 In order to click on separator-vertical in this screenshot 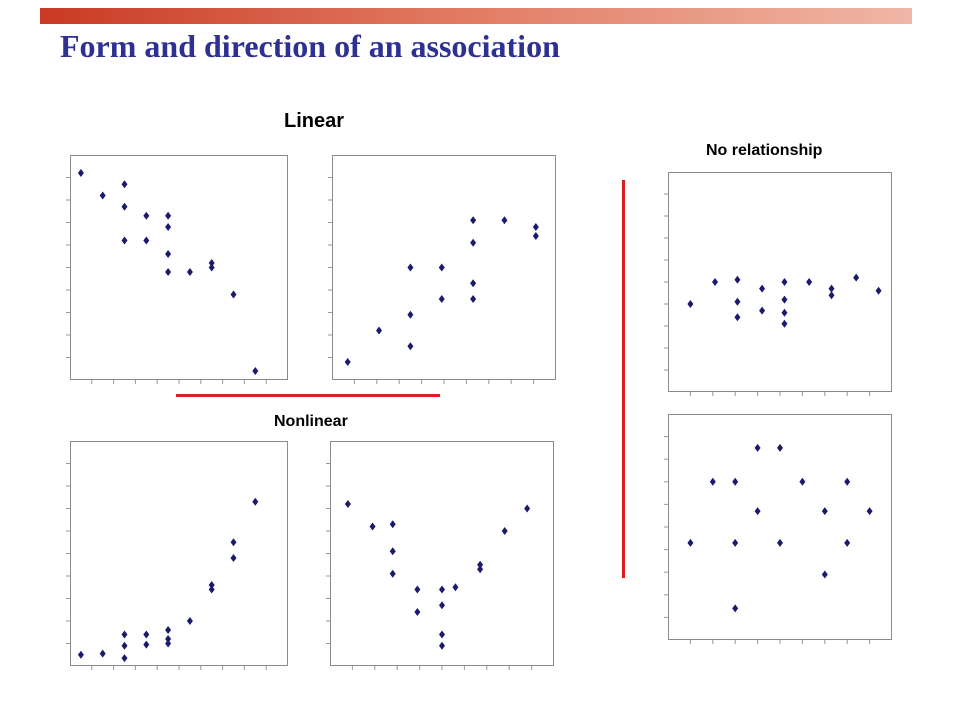, I will do `click(623, 379)`.